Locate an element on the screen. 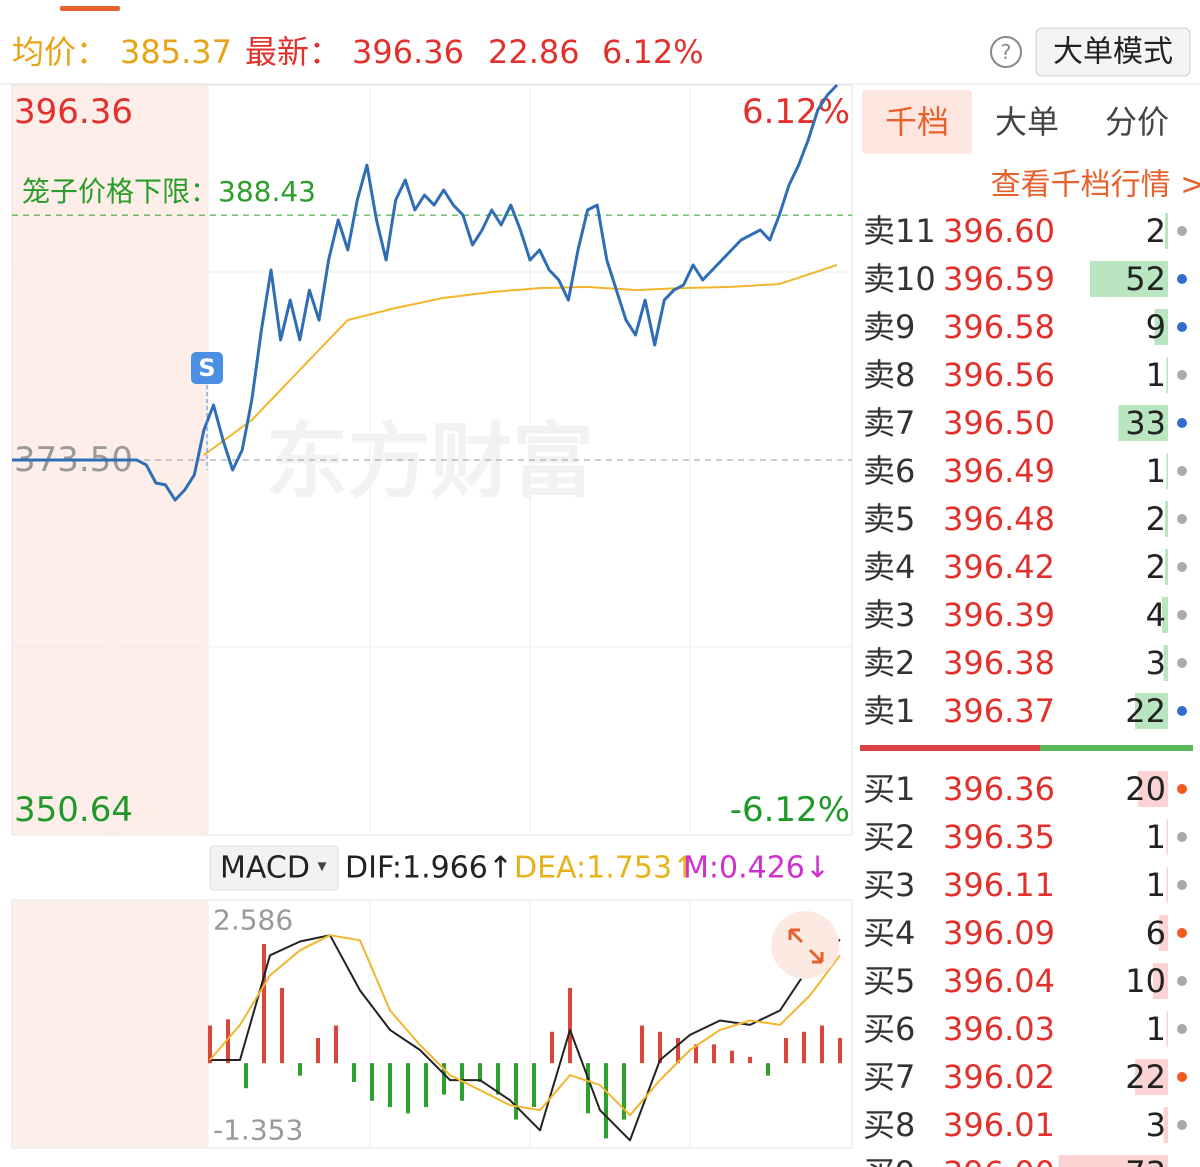 The height and width of the screenshot is (1167, 1200). level-label: 卖6 is located at coordinates (889, 471).